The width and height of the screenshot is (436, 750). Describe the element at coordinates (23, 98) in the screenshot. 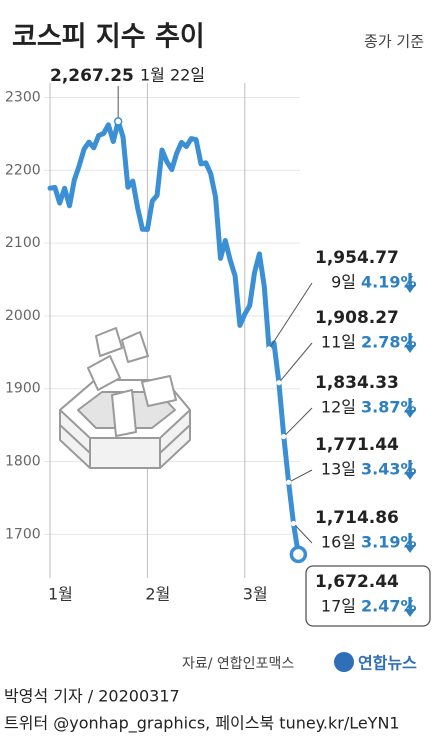

I see `y-tick-label: 2300` at that location.